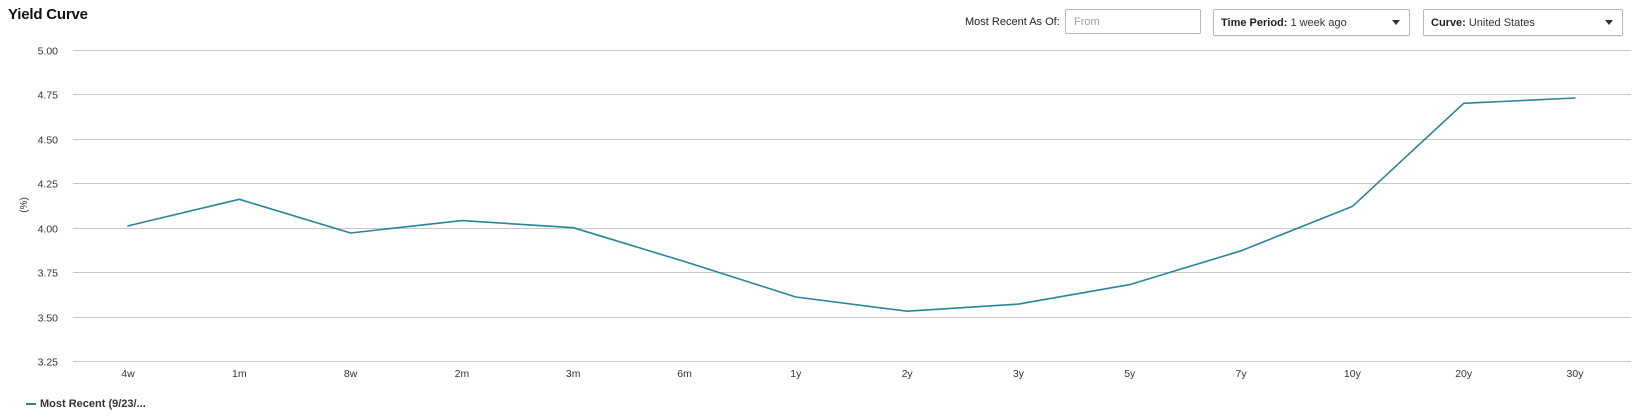  Describe the element at coordinates (48, 96) in the screenshot. I see `y-tick-label: 4.75` at that location.